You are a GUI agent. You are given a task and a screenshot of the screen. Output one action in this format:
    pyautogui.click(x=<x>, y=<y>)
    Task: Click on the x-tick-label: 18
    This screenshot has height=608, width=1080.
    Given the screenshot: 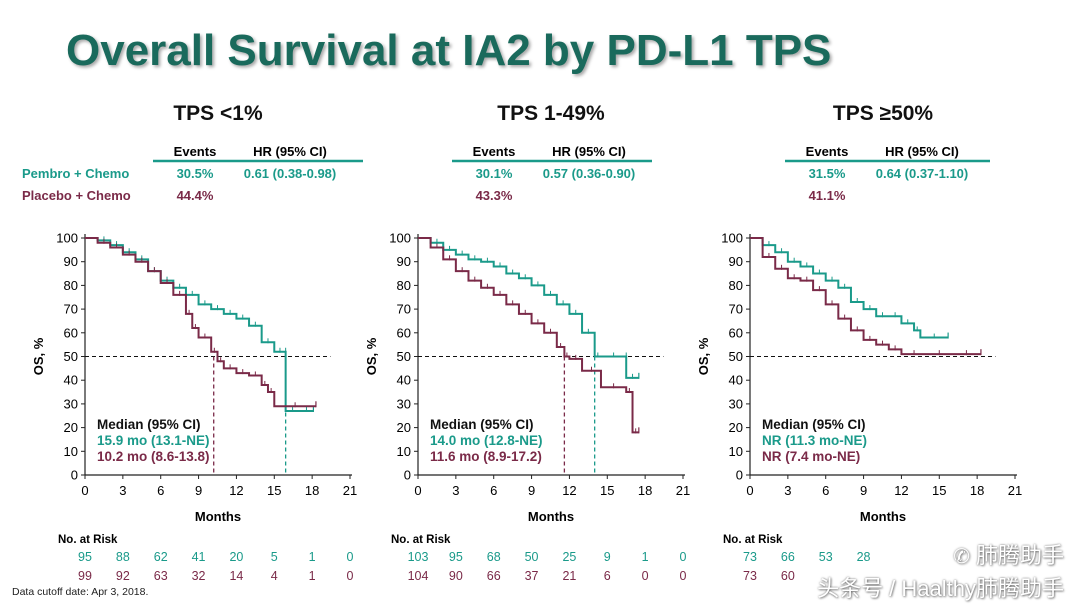 What is the action you would take?
    pyautogui.click(x=645, y=490)
    